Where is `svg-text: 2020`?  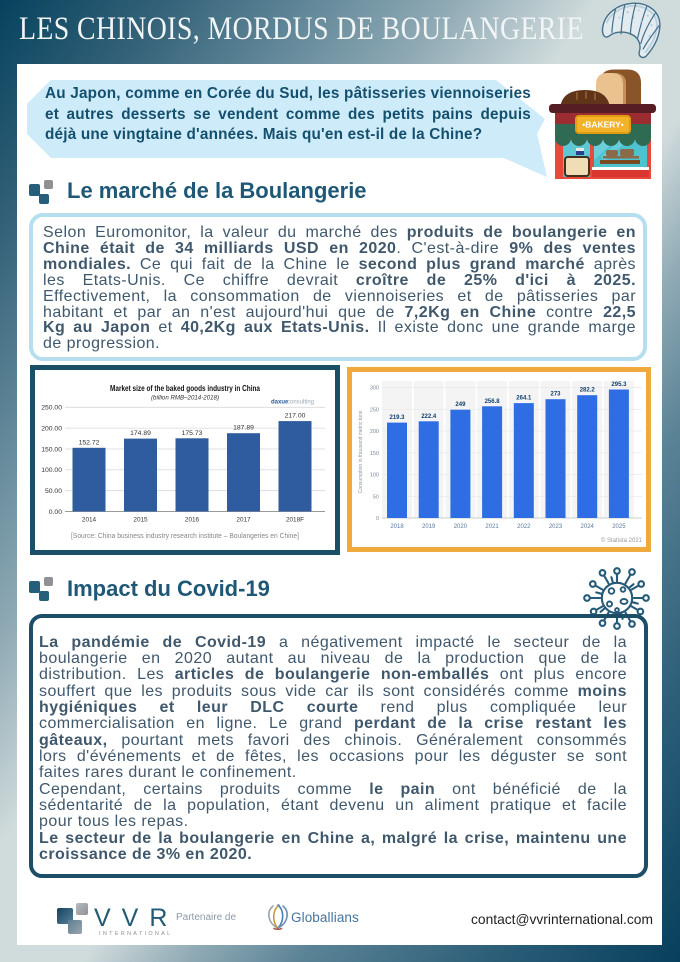 svg-text: 2020 is located at coordinates (461, 527).